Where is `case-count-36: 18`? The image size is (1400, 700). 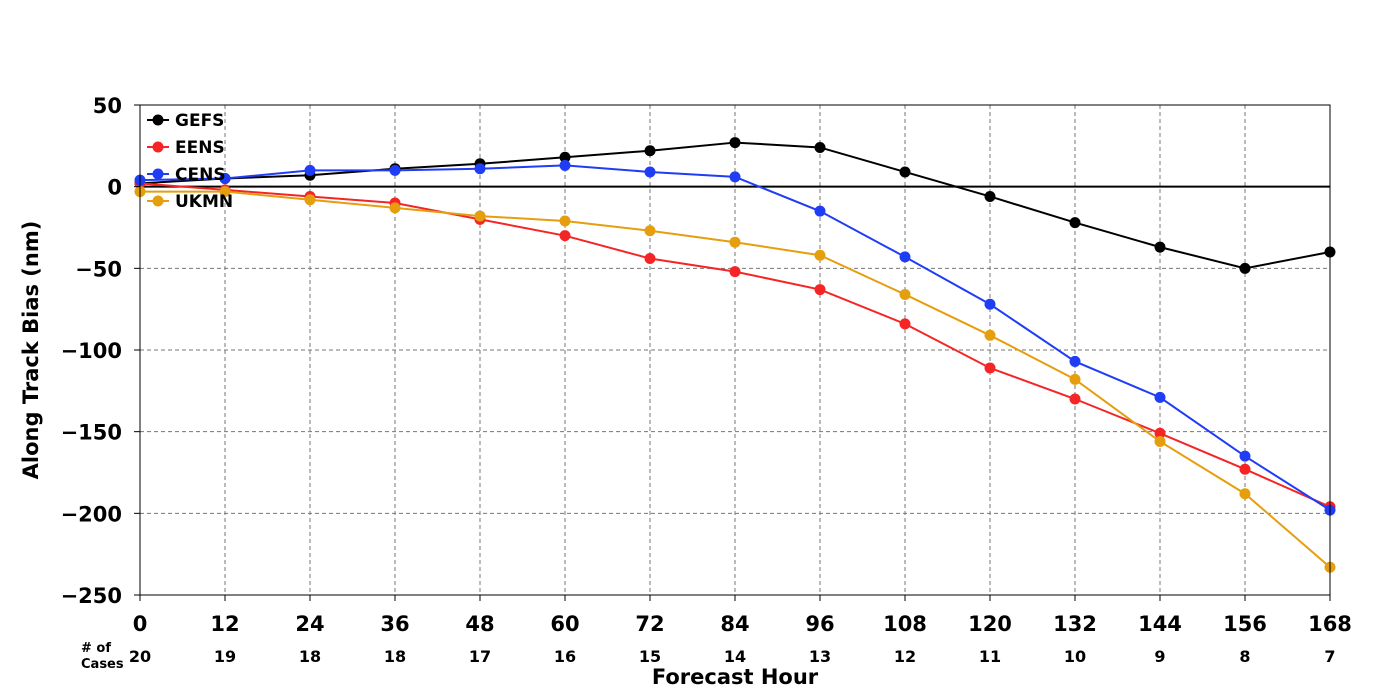 case-count-36: 18 is located at coordinates (395, 656).